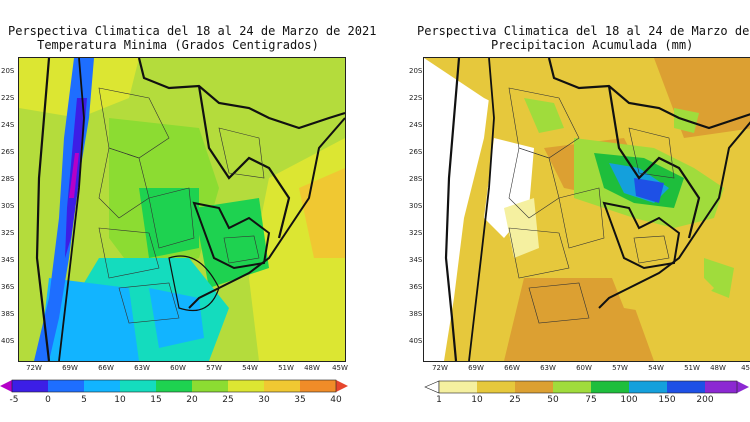 The image size is (750, 422). Describe the element at coordinates (553, 400) in the screenshot. I see `colorbar-label: 50` at that location.